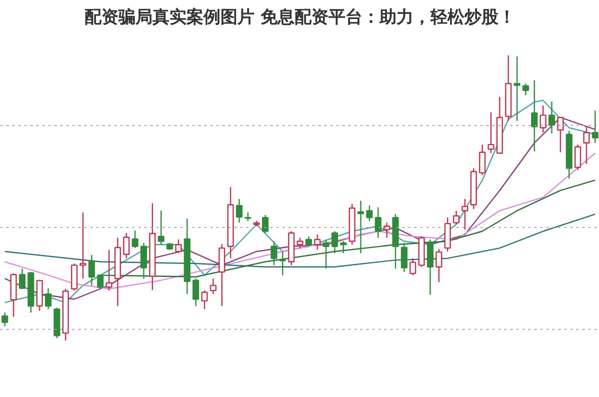 The image size is (599, 397). I want to click on chart-title: 配资骗局真实案例图片 免息配资平台：助力，轻松炒股！, so click(300, 17).